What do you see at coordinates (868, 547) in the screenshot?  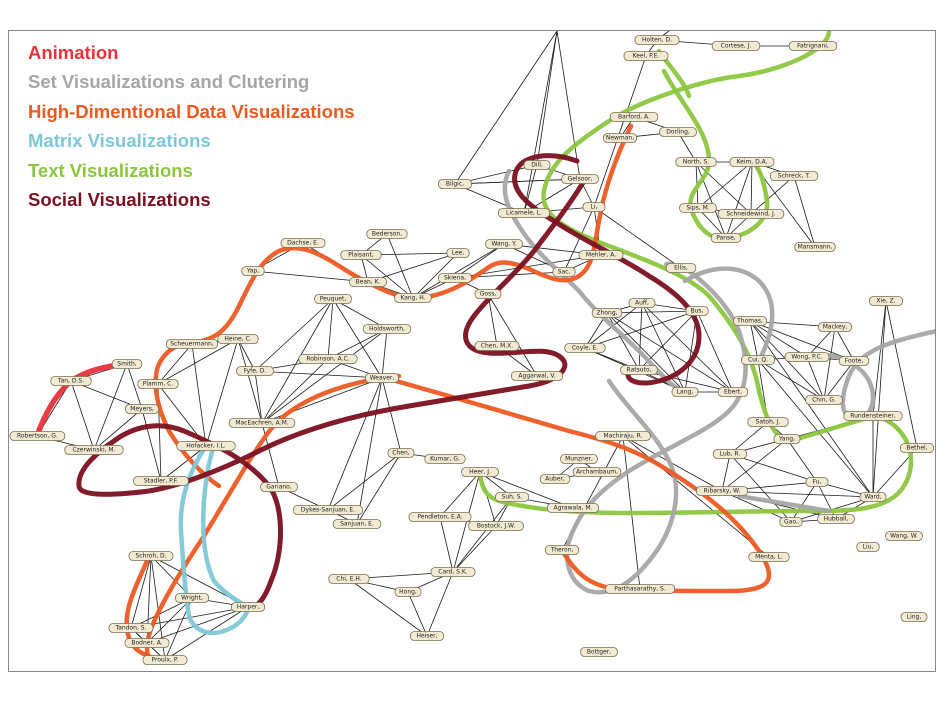 I see `author-node-liu: Liu,` at bounding box center [868, 547].